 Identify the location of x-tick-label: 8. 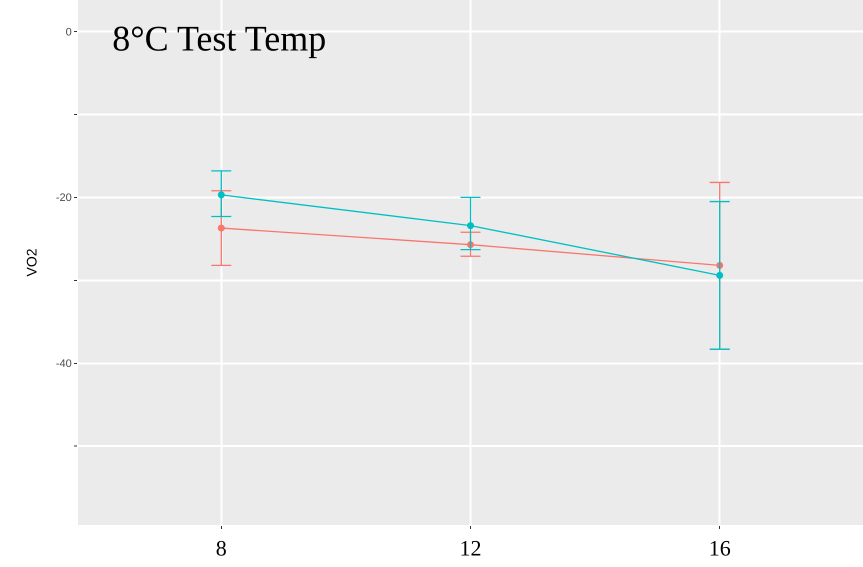
(221, 547).